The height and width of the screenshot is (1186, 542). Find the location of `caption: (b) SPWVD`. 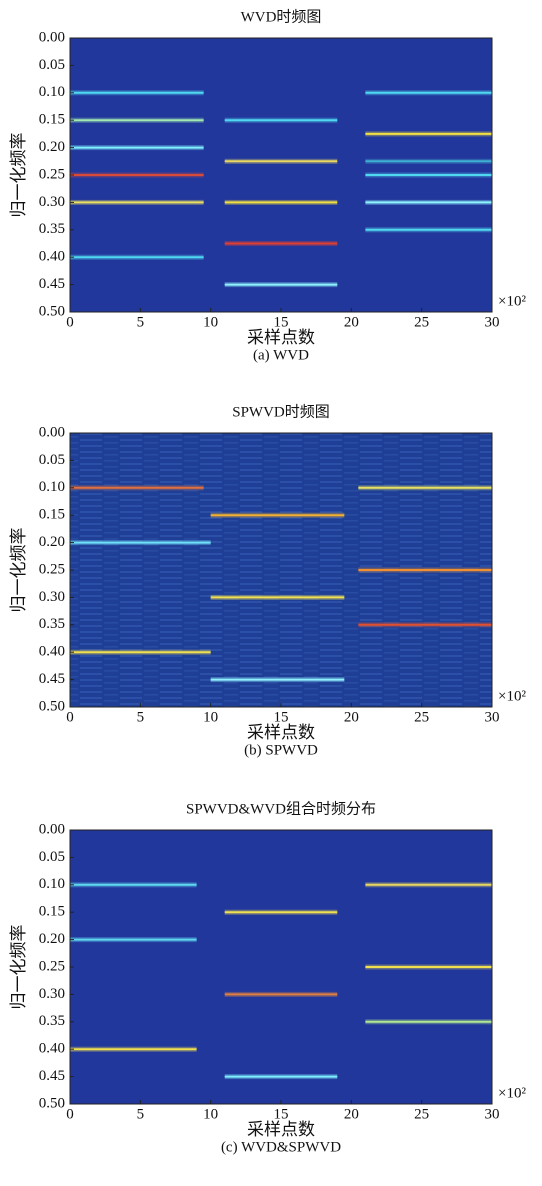

caption: (b) SPWVD is located at coordinates (281, 750).